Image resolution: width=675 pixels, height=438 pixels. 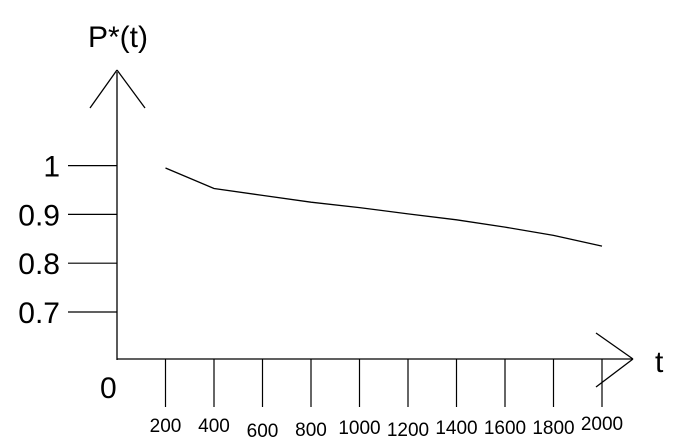 What do you see at coordinates (602, 424) in the screenshot?
I see `x-tick-label: 2000` at bounding box center [602, 424].